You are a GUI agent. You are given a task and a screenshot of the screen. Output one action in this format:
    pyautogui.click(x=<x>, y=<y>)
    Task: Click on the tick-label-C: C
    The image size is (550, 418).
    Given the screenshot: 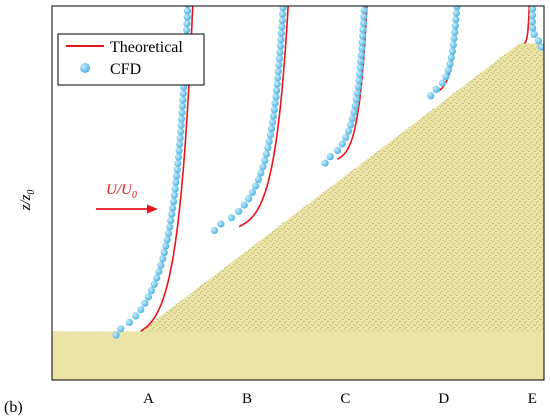 What is the action you would take?
    pyautogui.click(x=345, y=399)
    